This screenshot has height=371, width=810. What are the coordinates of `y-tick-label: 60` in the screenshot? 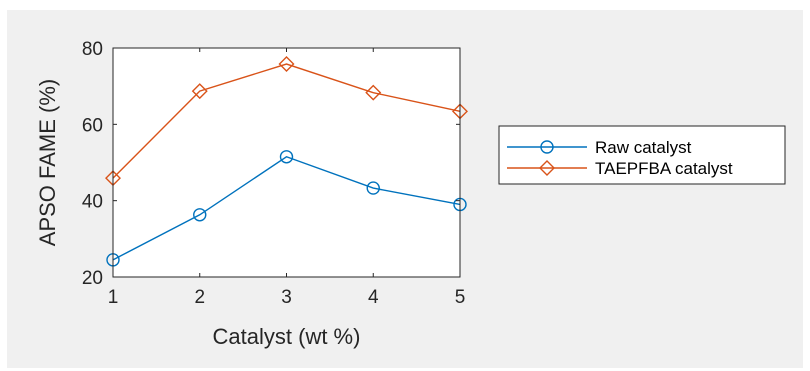 It's located at (92, 125).